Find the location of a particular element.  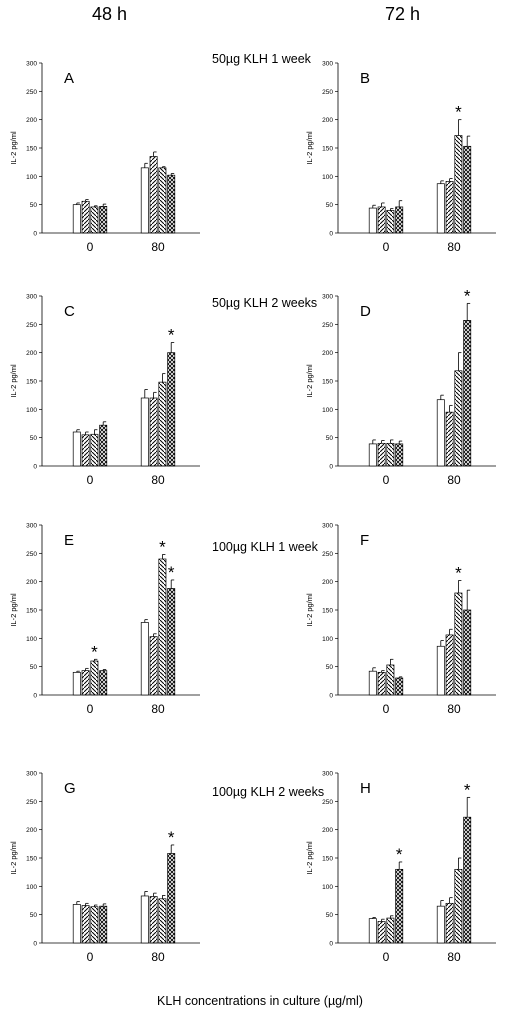

panel-letter: E is located at coordinates (69, 540).